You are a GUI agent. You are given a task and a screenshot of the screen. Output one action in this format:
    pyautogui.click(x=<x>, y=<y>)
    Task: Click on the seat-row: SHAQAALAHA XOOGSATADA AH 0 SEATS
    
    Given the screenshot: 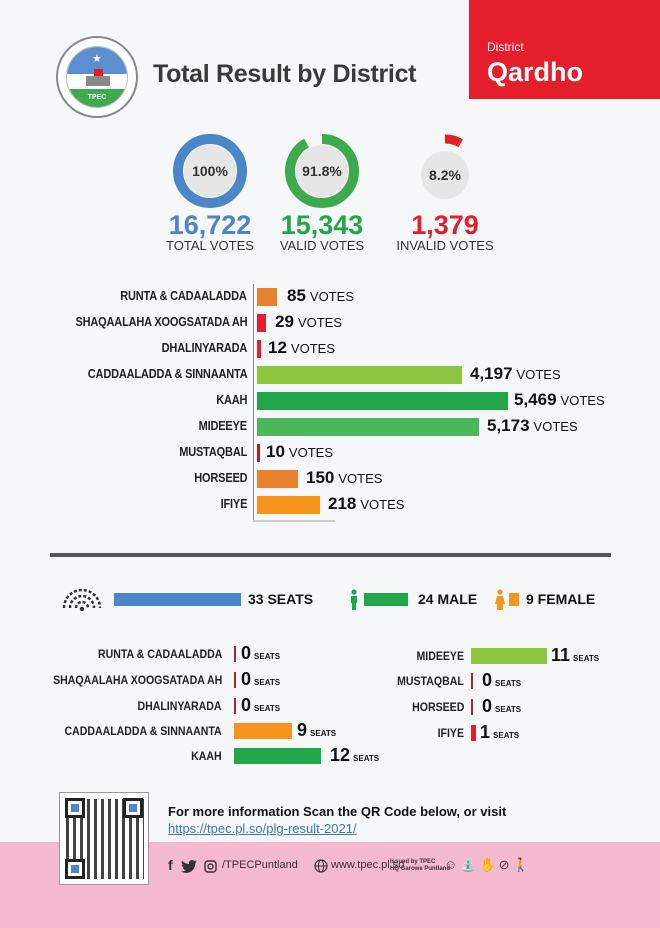 What is the action you would take?
    pyautogui.click(x=190, y=680)
    